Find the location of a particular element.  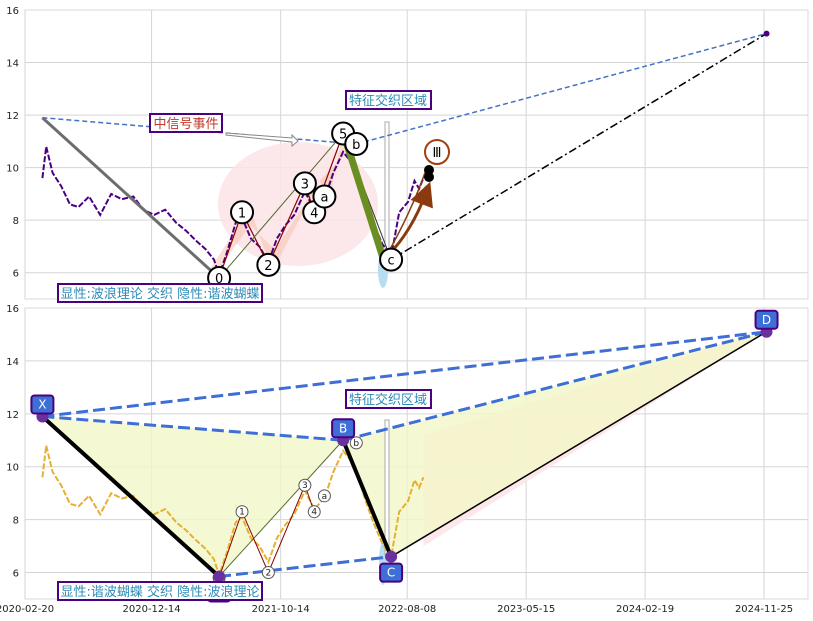

yellow-triangle-xab is located at coordinates (193, 496).